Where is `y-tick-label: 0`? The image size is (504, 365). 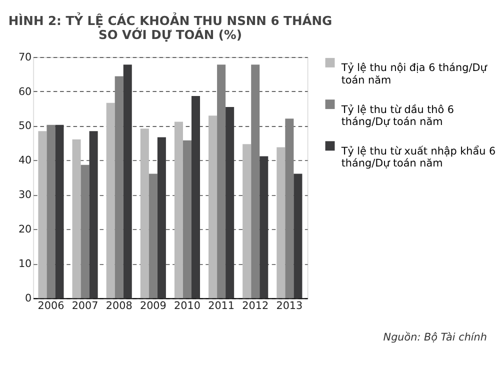 y-tick-label: 0 is located at coordinates (28, 298).